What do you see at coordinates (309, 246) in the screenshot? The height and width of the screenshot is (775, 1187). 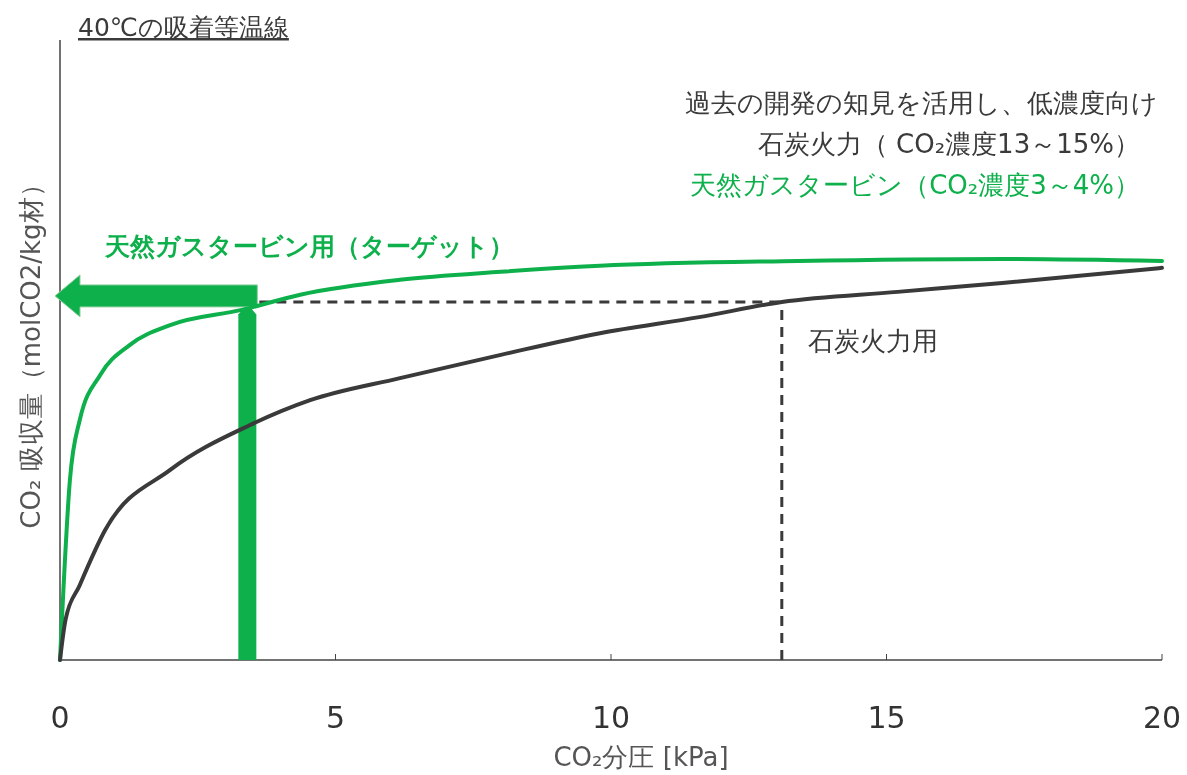 I see `series-label: 天然ガスタービン用（ターゲット）` at bounding box center [309, 246].